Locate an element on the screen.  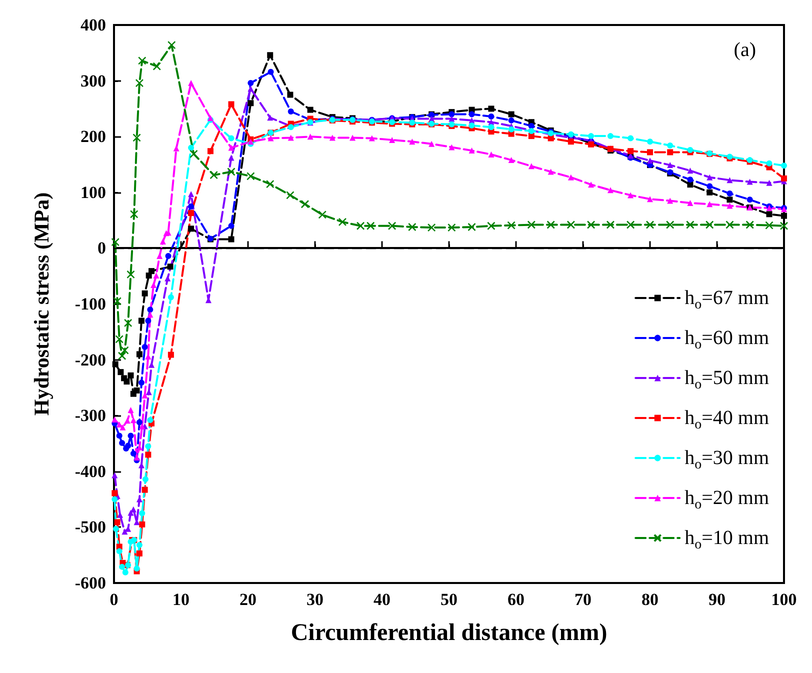
x-tick-label: 90 is located at coordinates (717, 599).